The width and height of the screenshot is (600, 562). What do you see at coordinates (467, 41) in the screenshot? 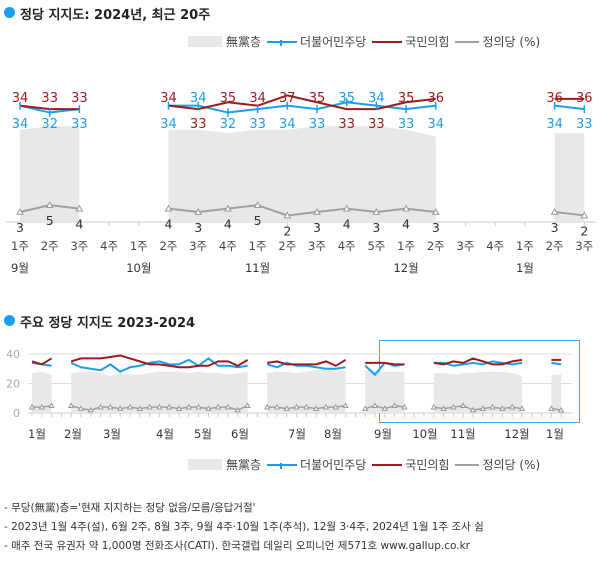
I see `legend-swatch-justice` at bounding box center [467, 41].